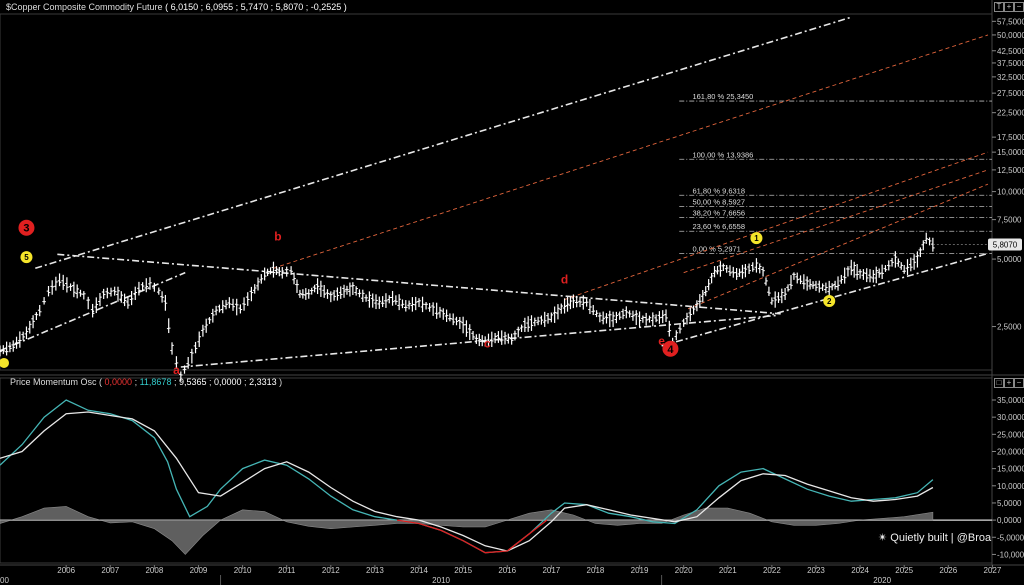 This screenshot has width=1024, height=585. I want to click on fib-level-label: 0,00 % 5,2971, so click(716, 248).